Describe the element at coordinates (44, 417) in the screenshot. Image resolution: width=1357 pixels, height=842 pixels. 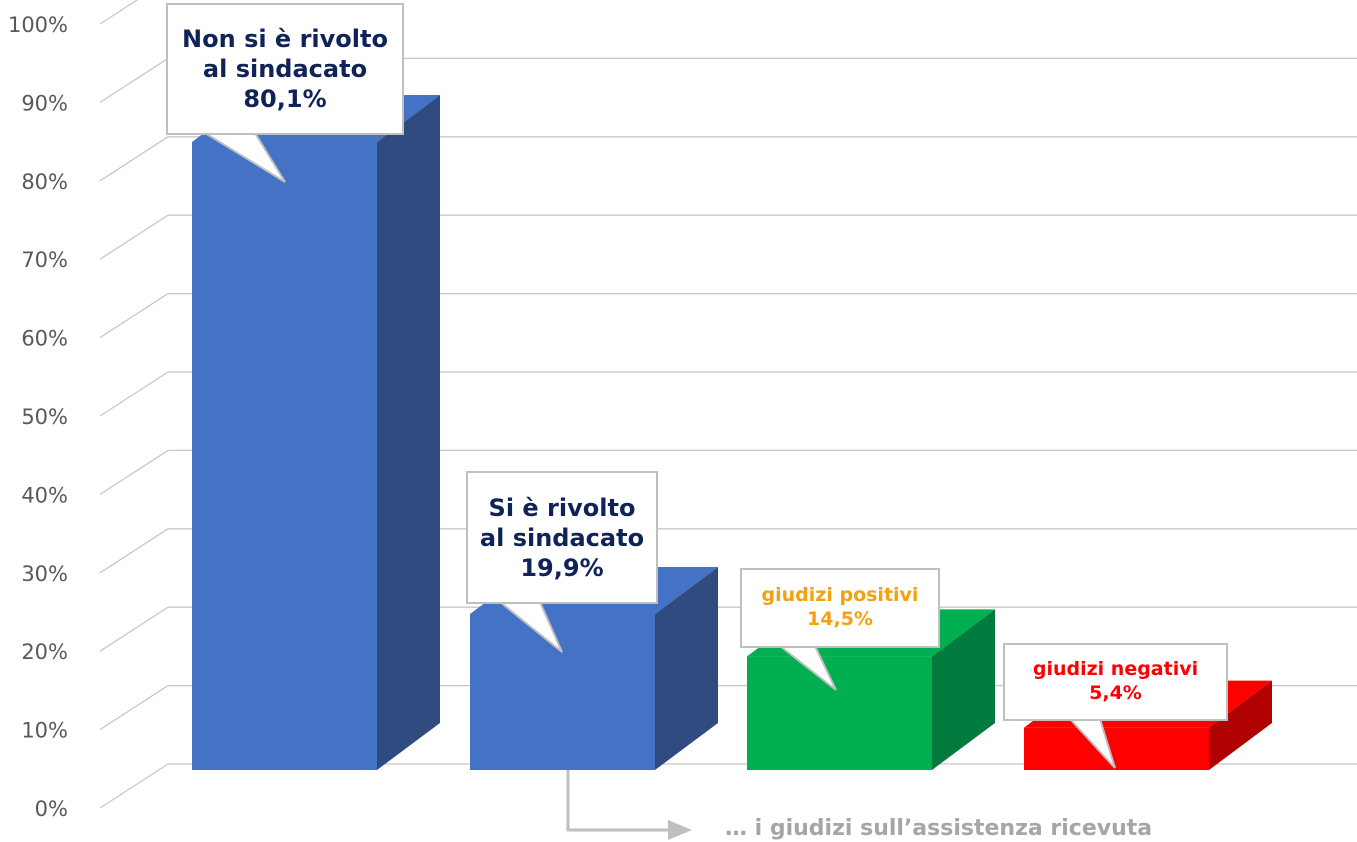
I see `y-tick-label: 50%` at that location.